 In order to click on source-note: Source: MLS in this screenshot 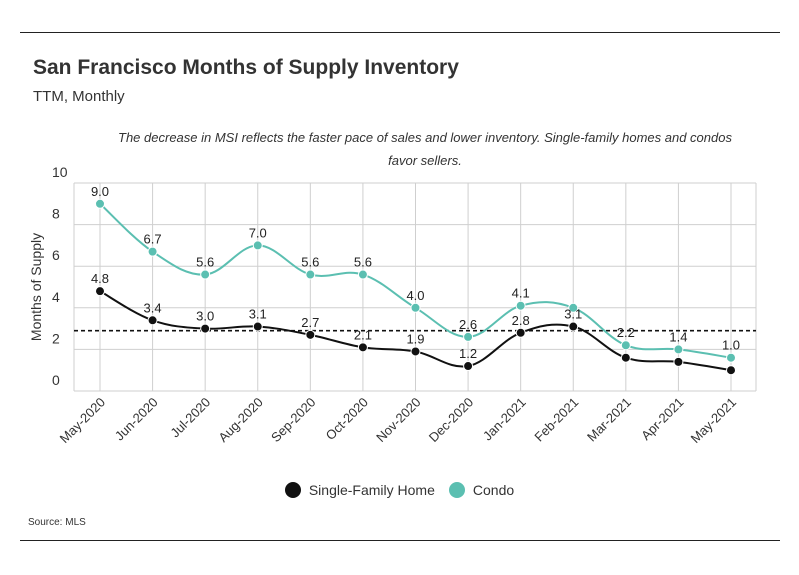, I will do `click(57, 522)`.